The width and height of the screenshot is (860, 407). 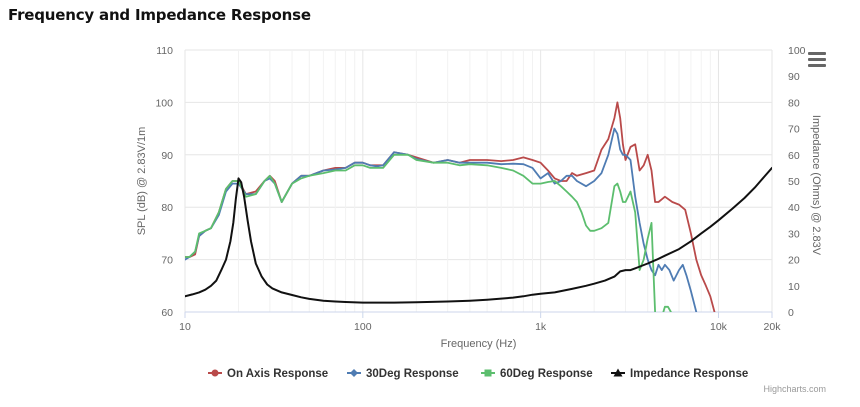 What do you see at coordinates (277, 374) in the screenshot?
I see `legend-label: On Axis Response` at bounding box center [277, 374].